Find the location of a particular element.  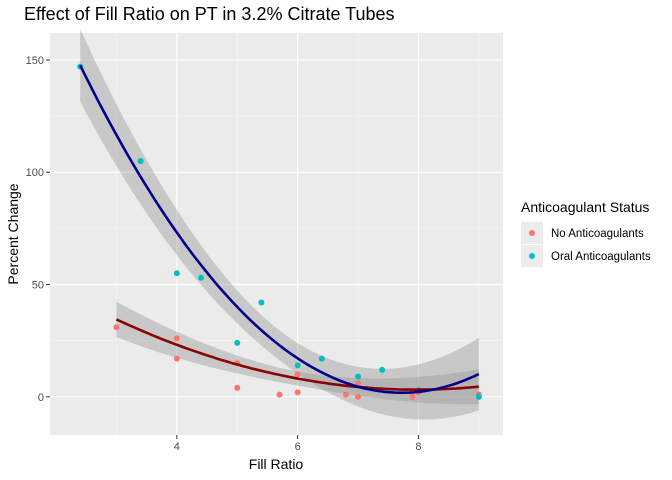

trend-line is located at coordinates (297, 355).